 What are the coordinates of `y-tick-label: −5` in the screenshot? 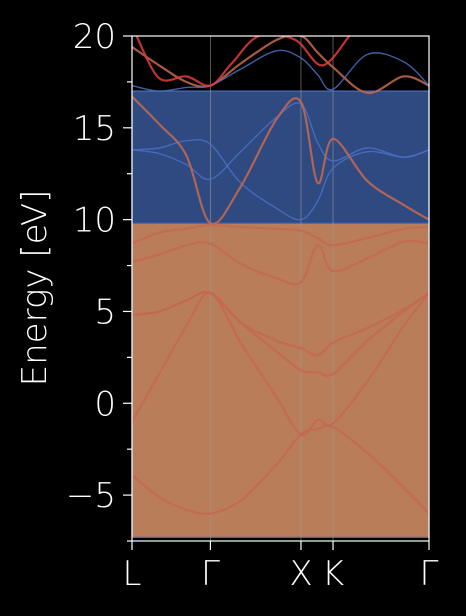 It's located at (91, 496).